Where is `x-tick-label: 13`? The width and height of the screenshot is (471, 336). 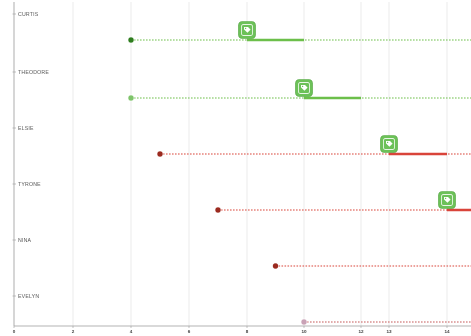
x-tick-label: 13 is located at coordinates (389, 331).